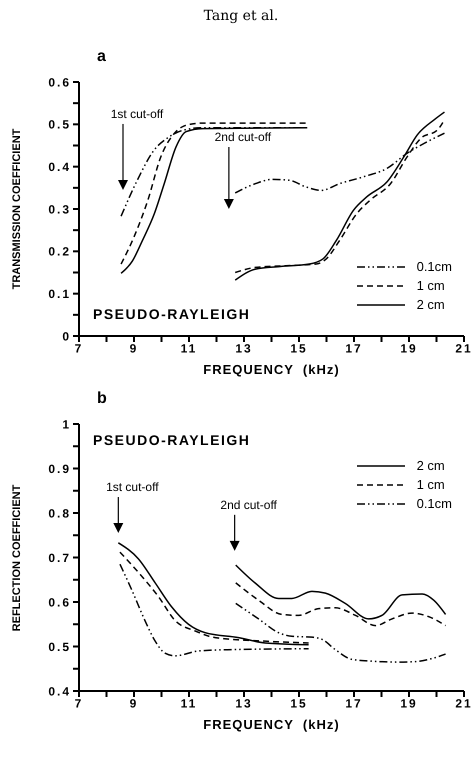 The height and width of the screenshot is (766, 474). What do you see at coordinates (59, 251) in the screenshot?
I see `y-tick-label: 0.2` at bounding box center [59, 251].